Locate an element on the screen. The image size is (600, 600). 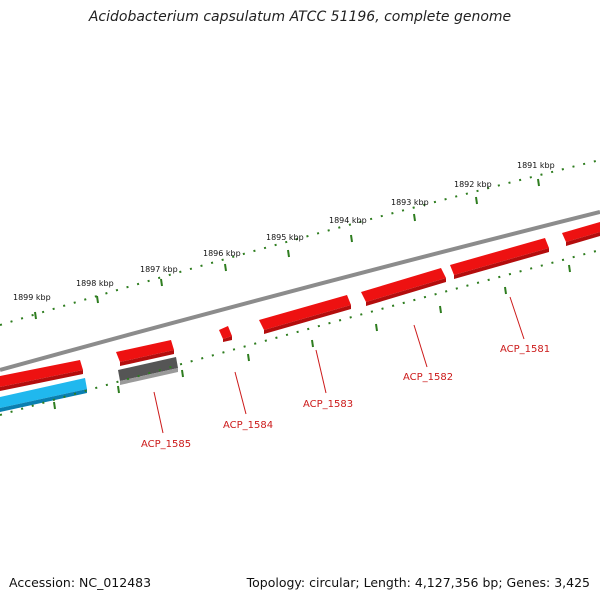
scale-label-1898: 1898 kbp is located at coordinates (95, 283).